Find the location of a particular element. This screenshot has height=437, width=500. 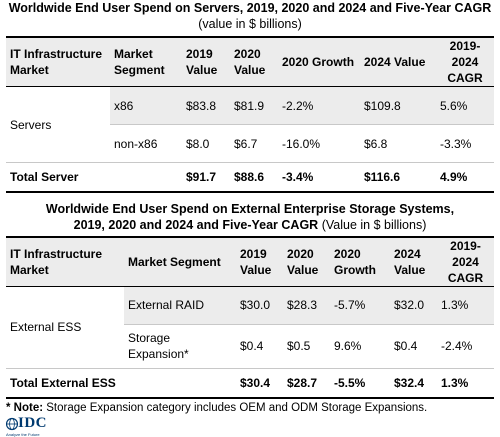

group-label: Servers is located at coordinates (58, 124).